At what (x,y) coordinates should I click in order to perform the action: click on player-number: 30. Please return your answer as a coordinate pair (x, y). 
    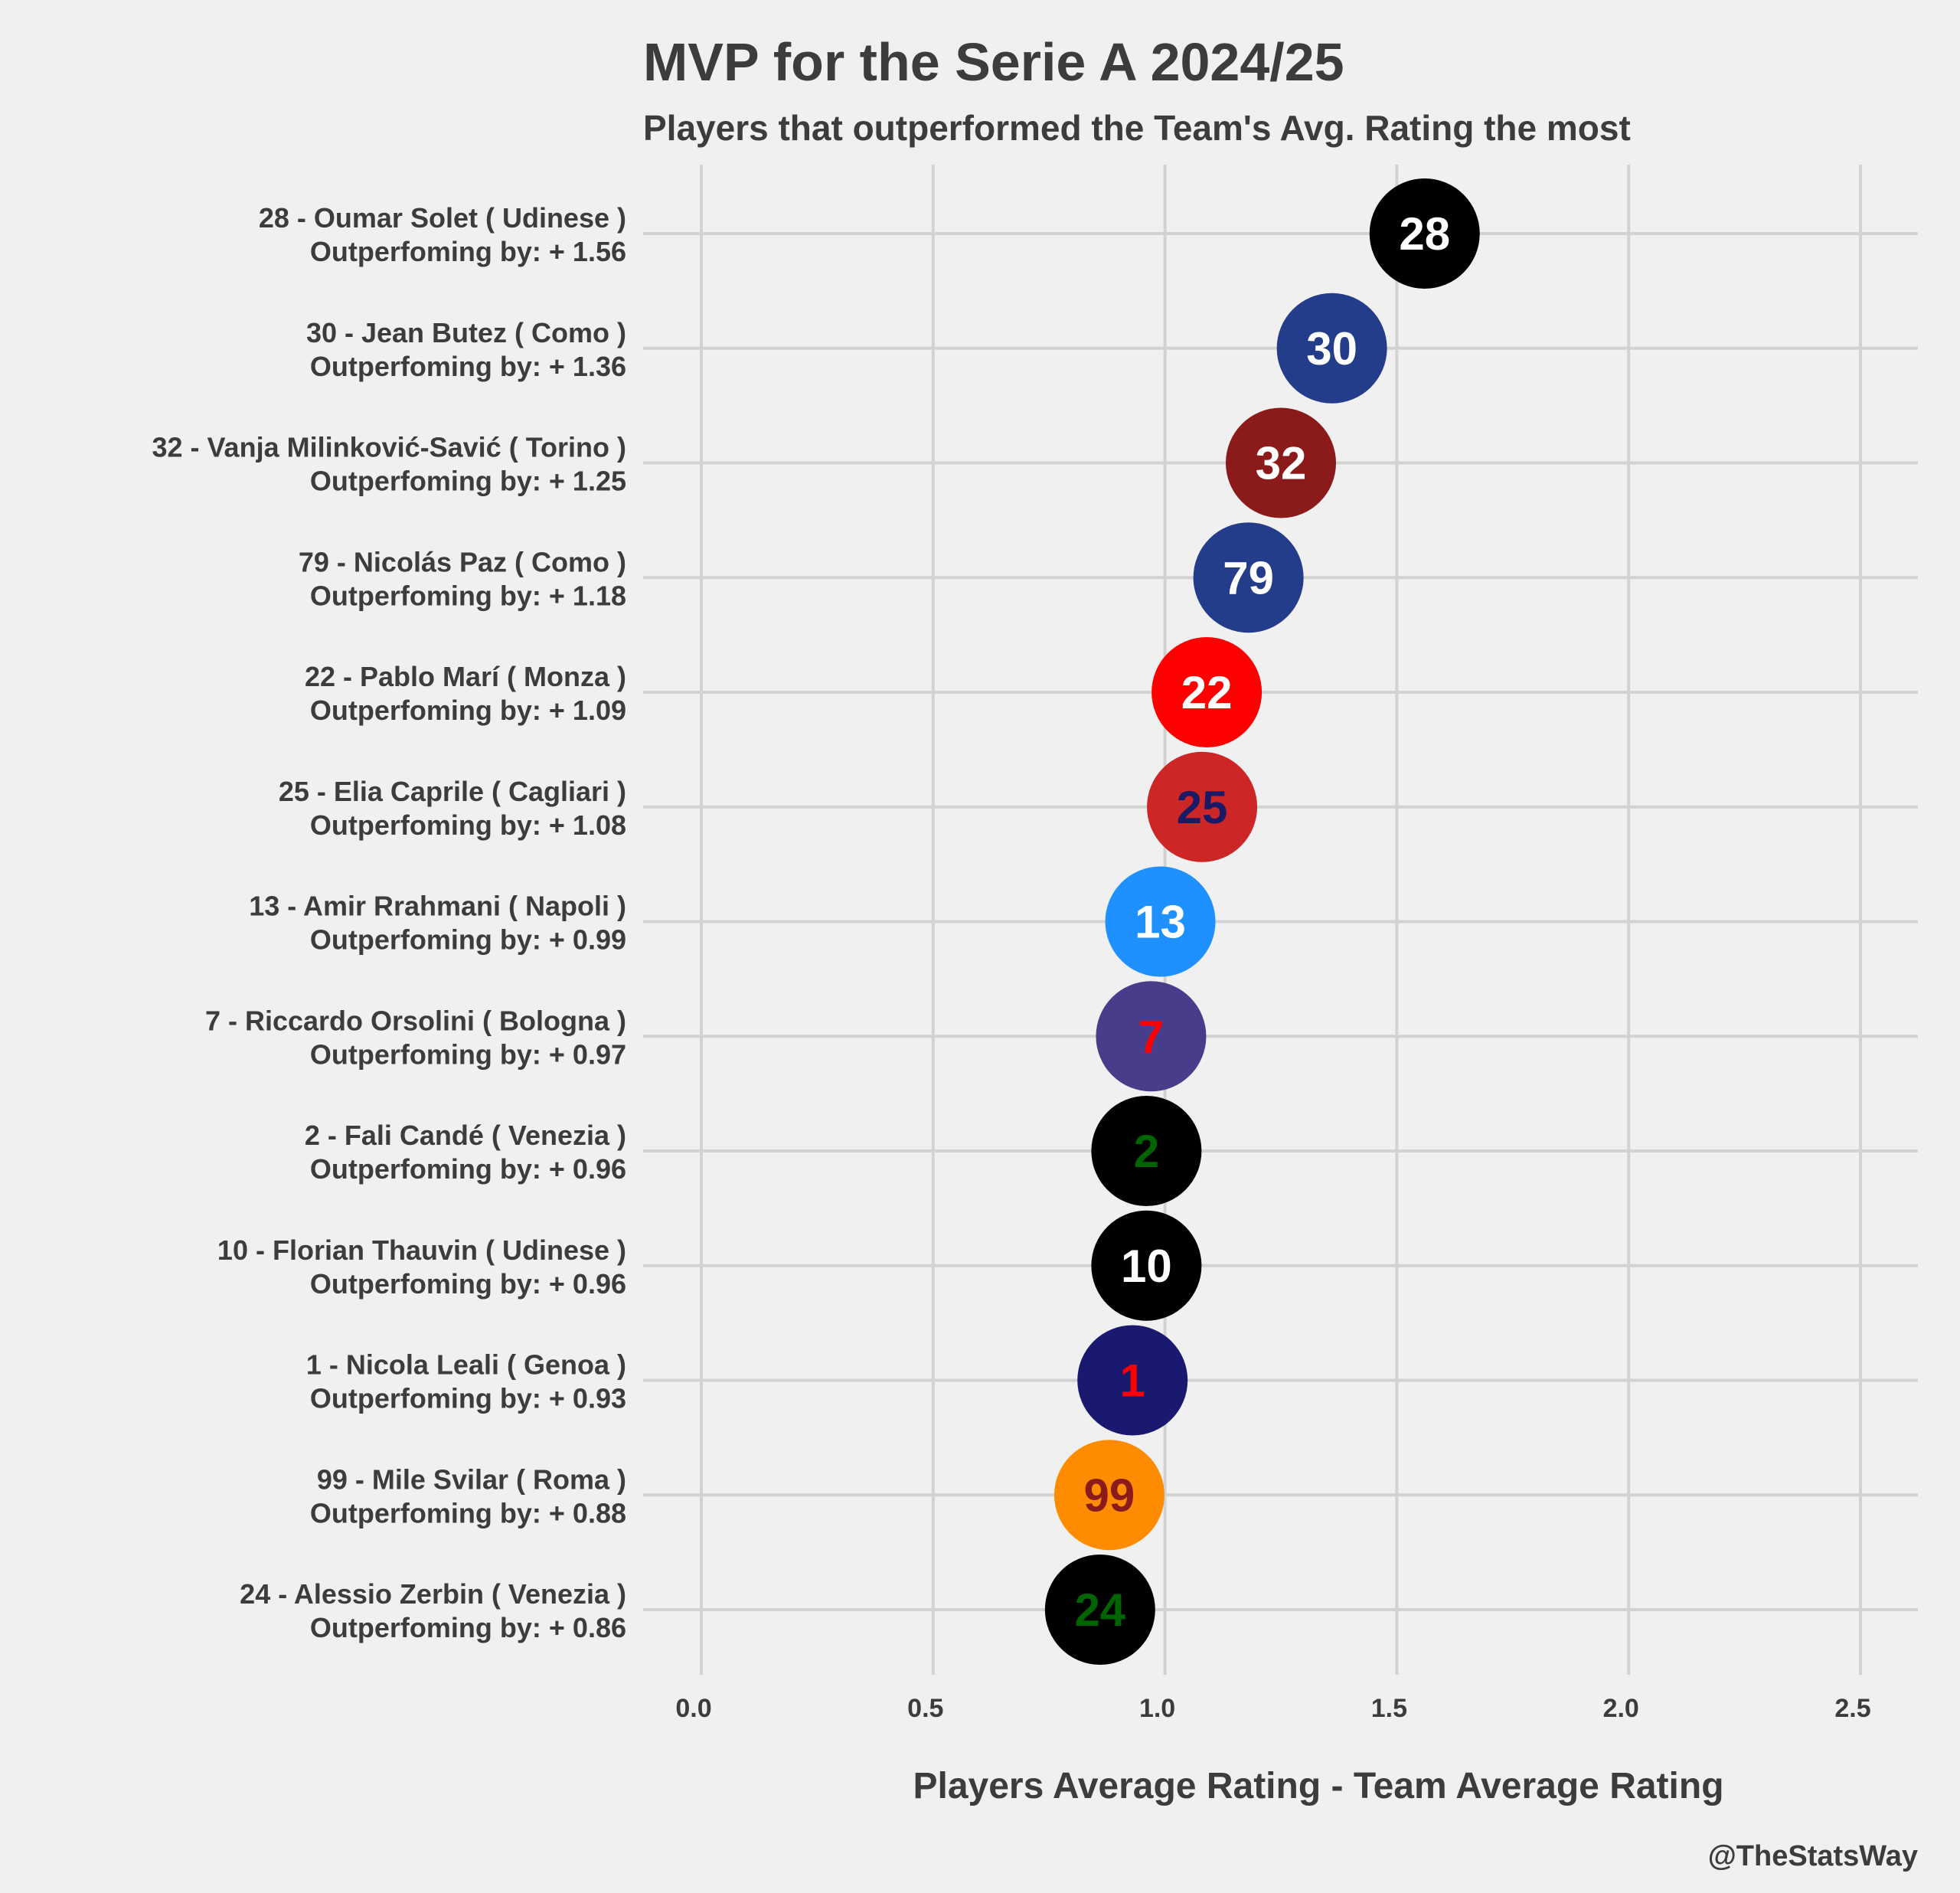
    Looking at the image, I should click on (1331, 348).